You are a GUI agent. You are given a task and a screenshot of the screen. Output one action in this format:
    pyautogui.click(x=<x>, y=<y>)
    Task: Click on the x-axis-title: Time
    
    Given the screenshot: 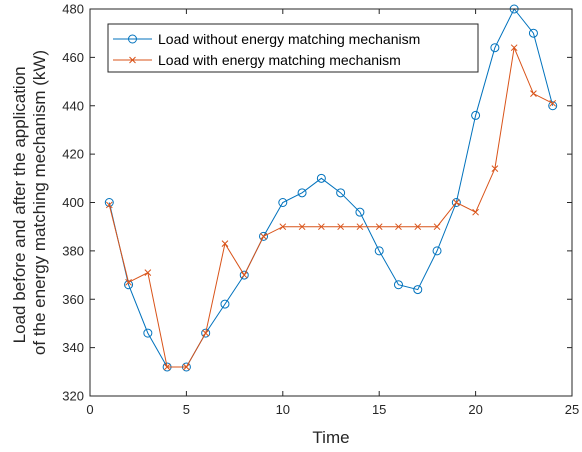 What is the action you would take?
    pyautogui.click(x=330, y=437)
    